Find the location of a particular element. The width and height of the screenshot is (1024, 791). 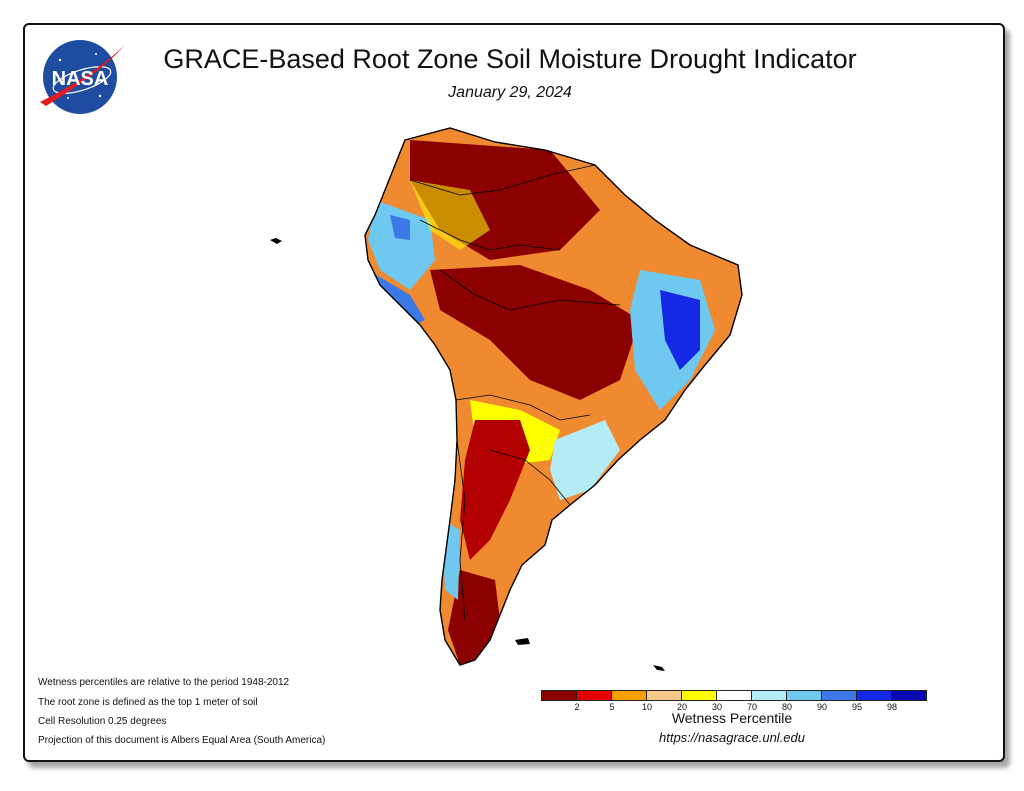

legend-title: Wetness Percentile is located at coordinates (732, 718).